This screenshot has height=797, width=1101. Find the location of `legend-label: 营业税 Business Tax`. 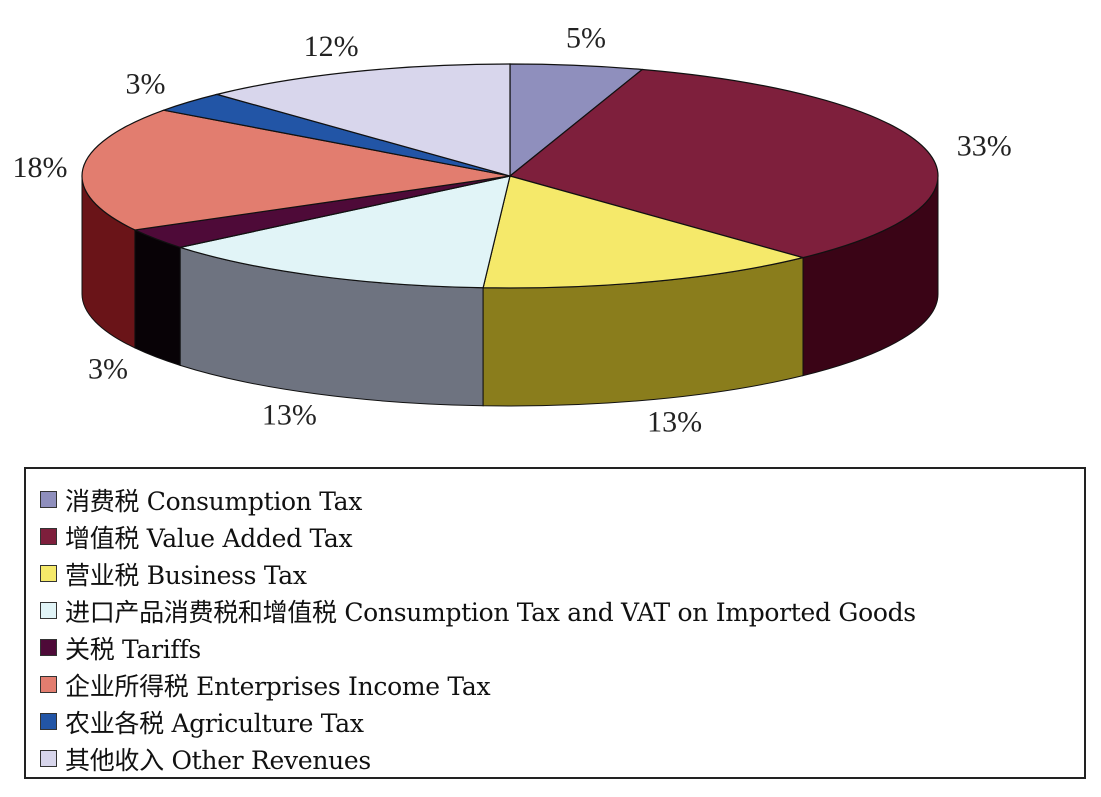

legend-label: 营业税 Business Tax is located at coordinates (186, 575).